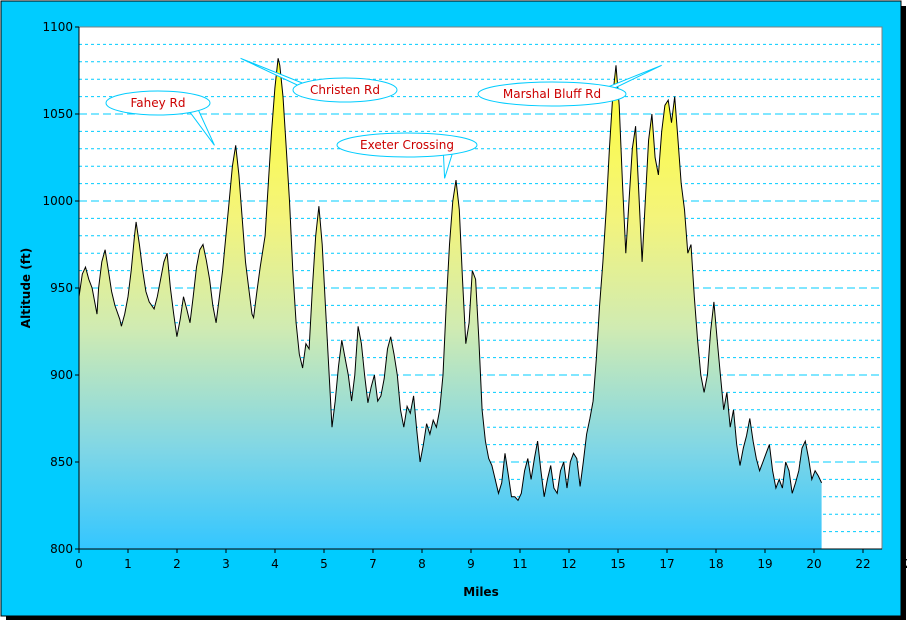 The image size is (907, 626). I want to click on y-tick-label: 850, so click(61, 462).